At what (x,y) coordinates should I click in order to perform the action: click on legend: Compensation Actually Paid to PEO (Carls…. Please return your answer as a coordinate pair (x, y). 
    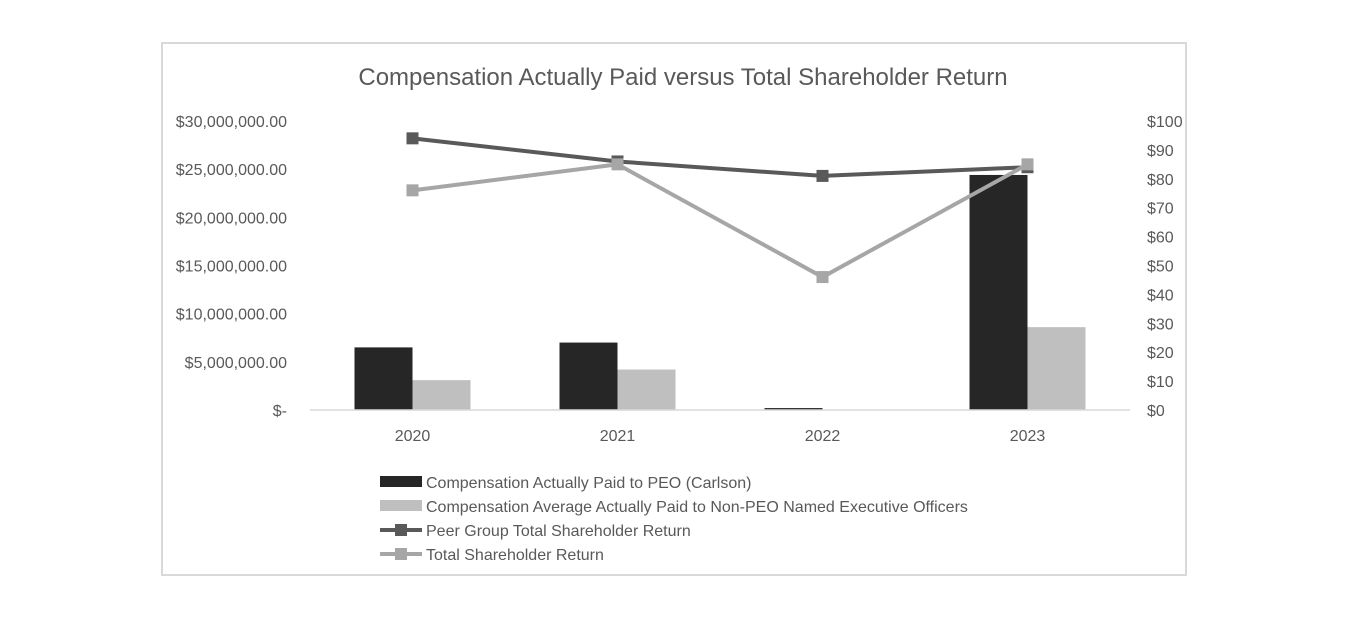
    Looking at the image, I should click on (674, 519).